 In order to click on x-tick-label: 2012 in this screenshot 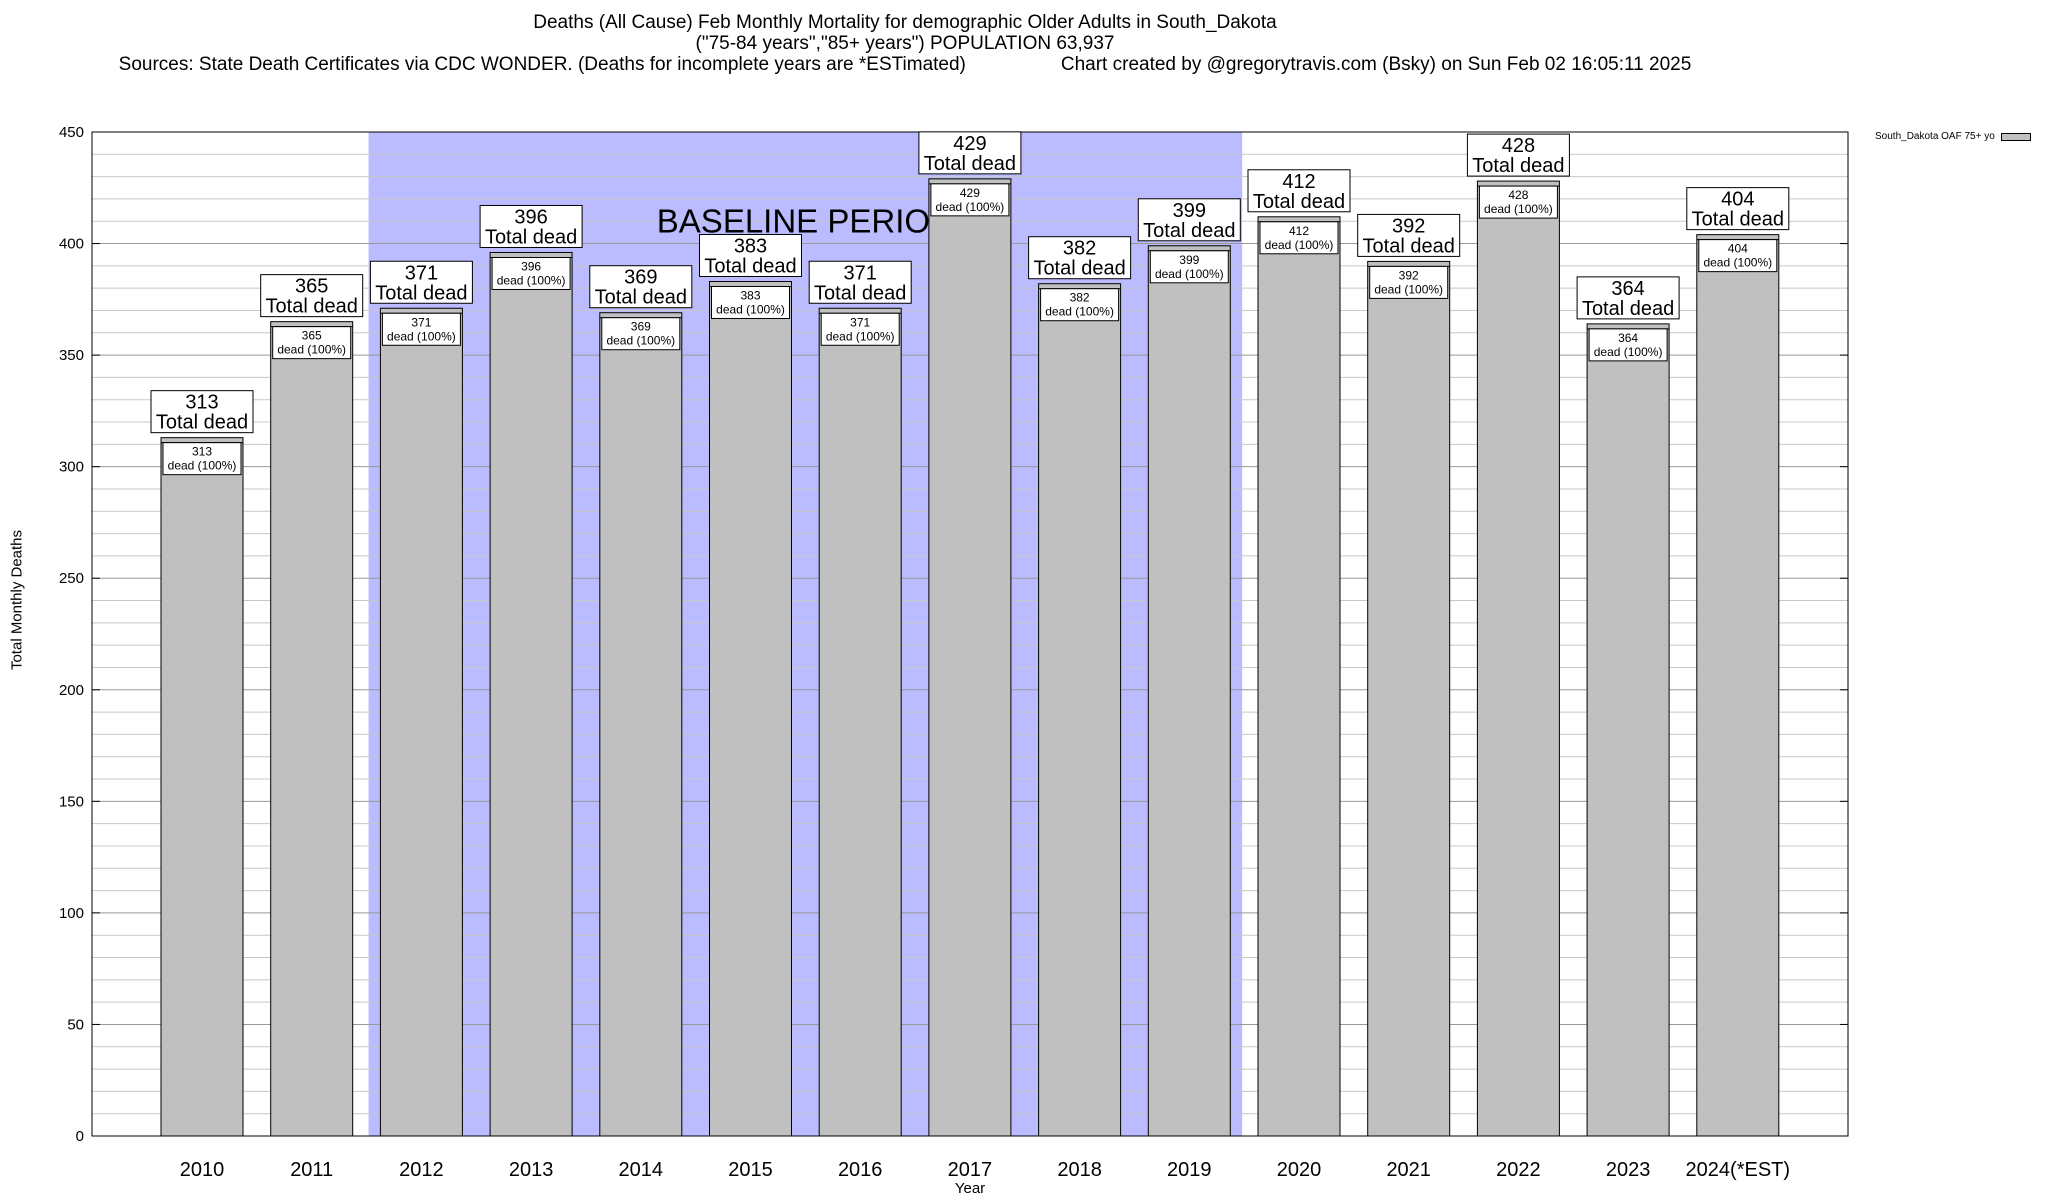, I will do `click(421, 1170)`.